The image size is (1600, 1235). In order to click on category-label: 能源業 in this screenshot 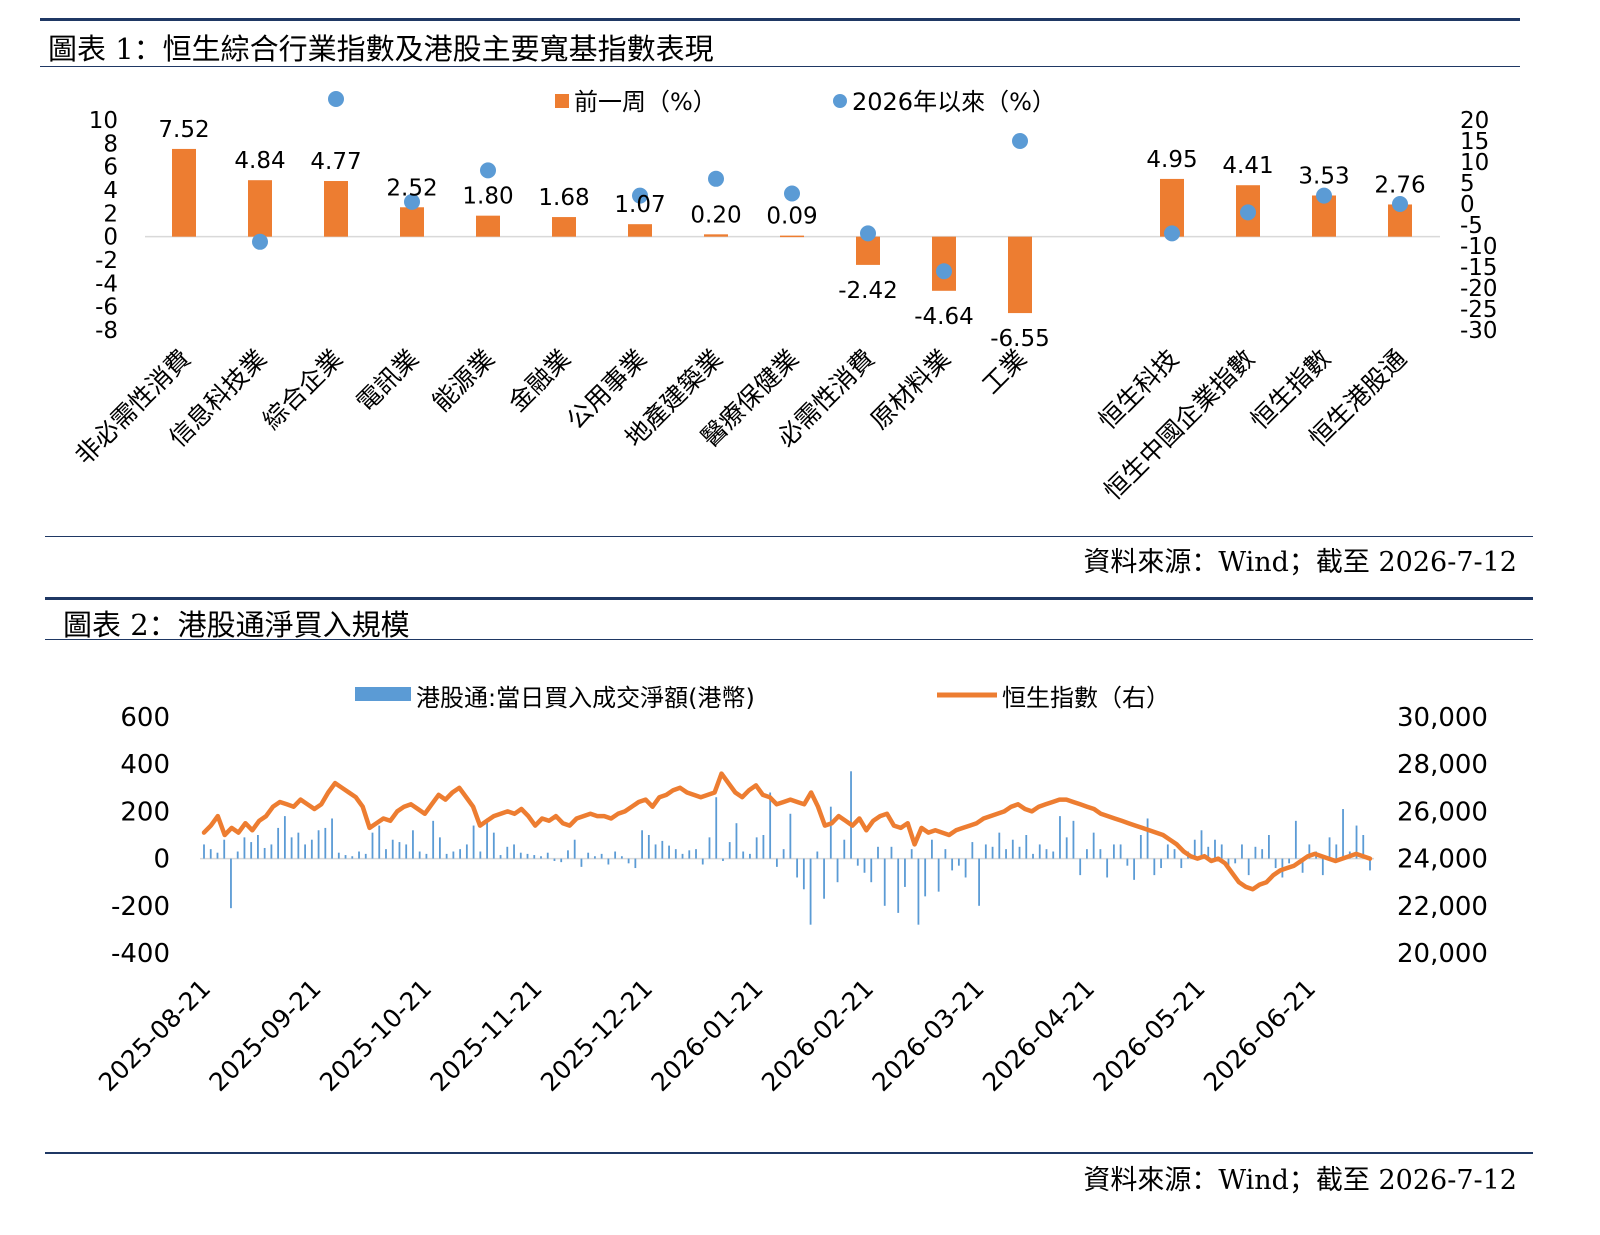, I will do `click(464, 381)`.